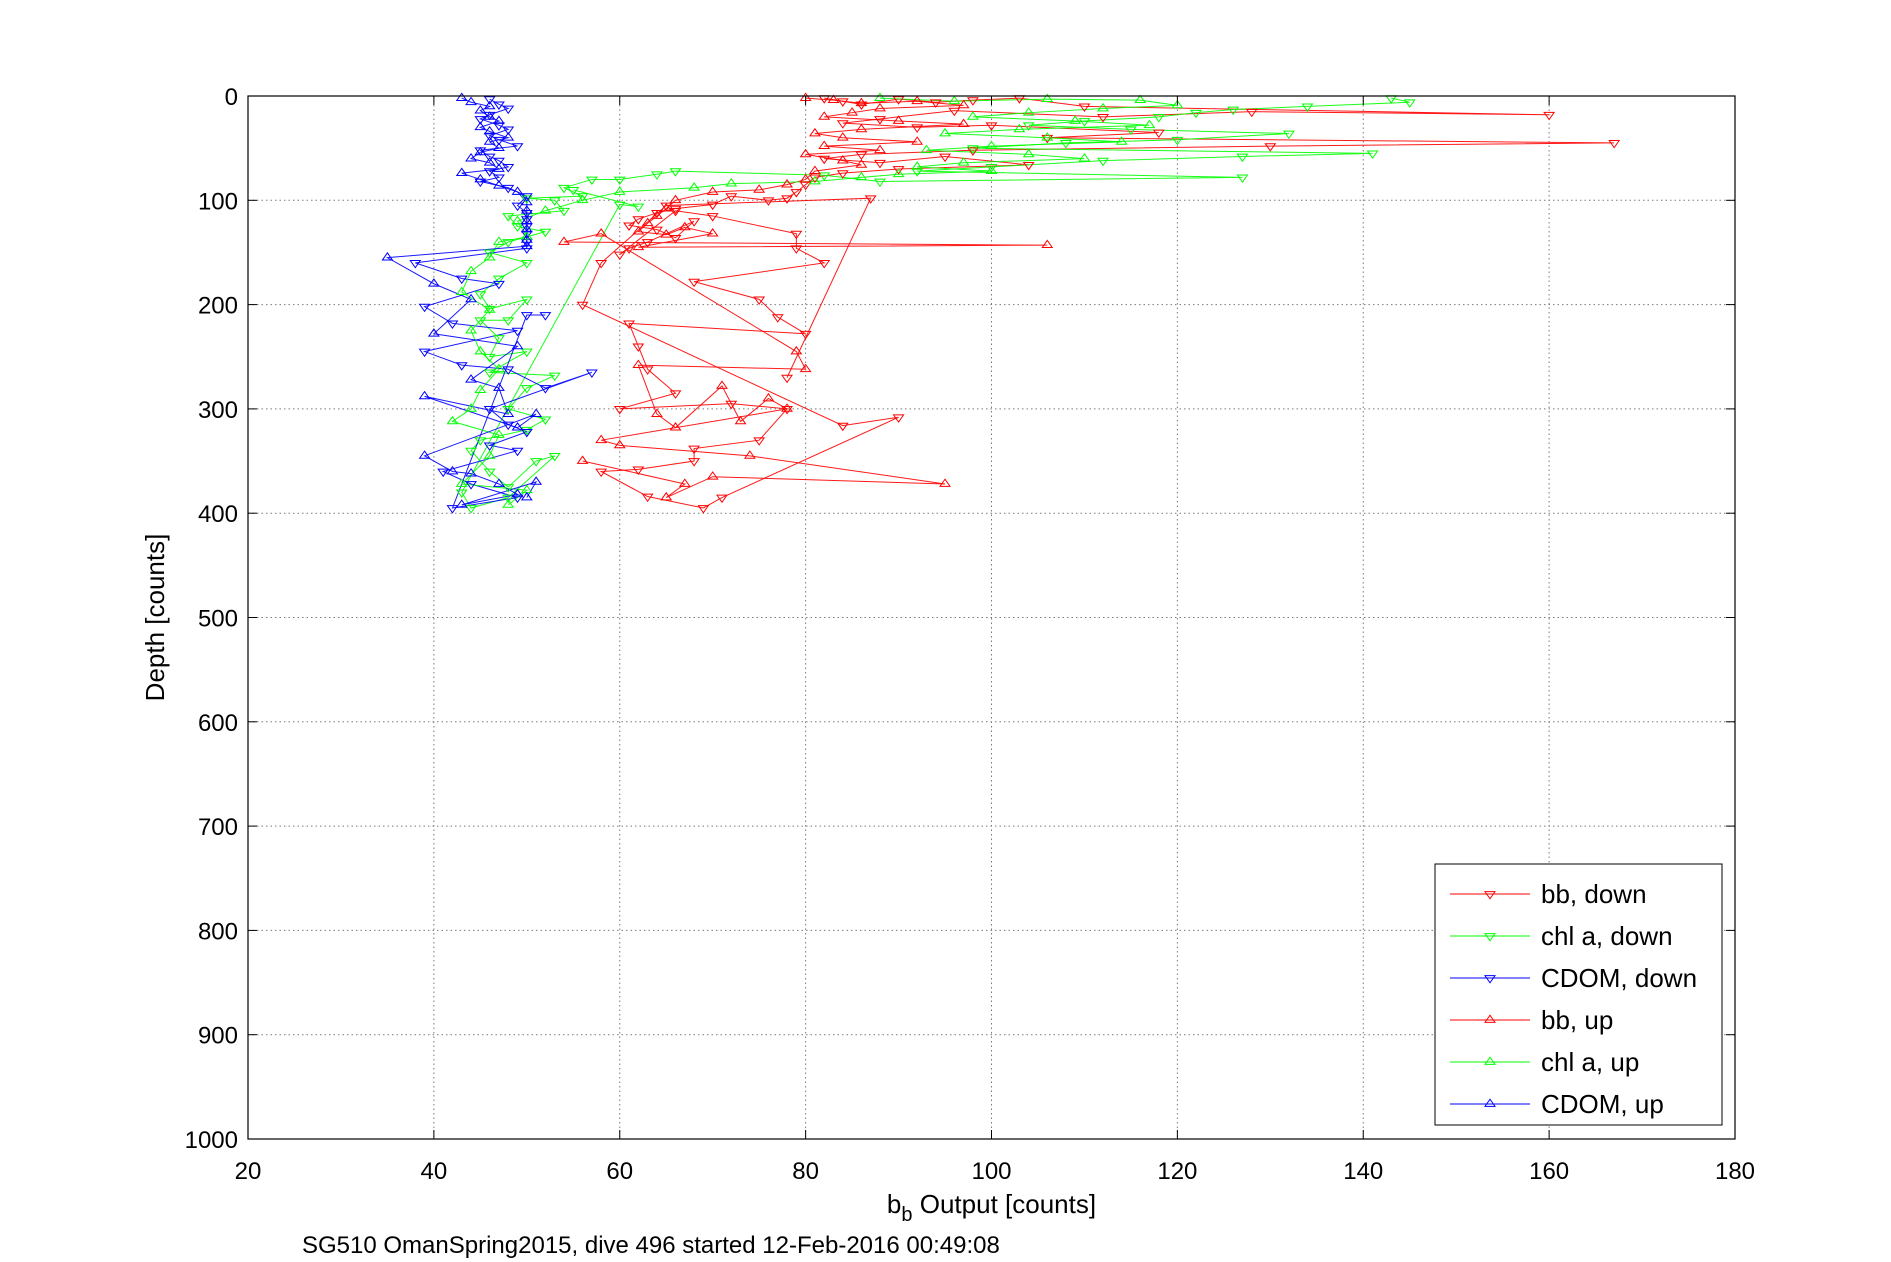 The width and height of the screenshot is (1891, 1262). I want to click on x-axis-label-main: b, so click(894, 1204).